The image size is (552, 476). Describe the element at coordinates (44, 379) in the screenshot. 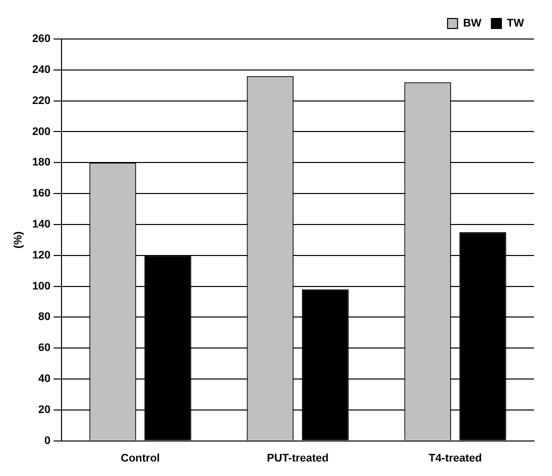

I see `y-tick-label: 40` at that location.